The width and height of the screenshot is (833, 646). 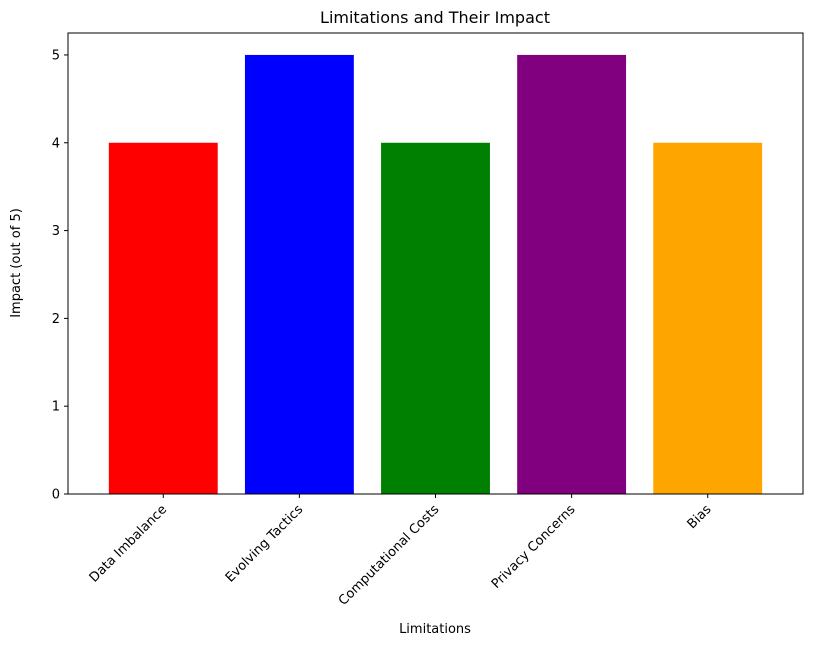 What do you see at coordinates (56, 407) in the screenshot?
I see `y-tick-label: 1` at bounding box center [56, 407].